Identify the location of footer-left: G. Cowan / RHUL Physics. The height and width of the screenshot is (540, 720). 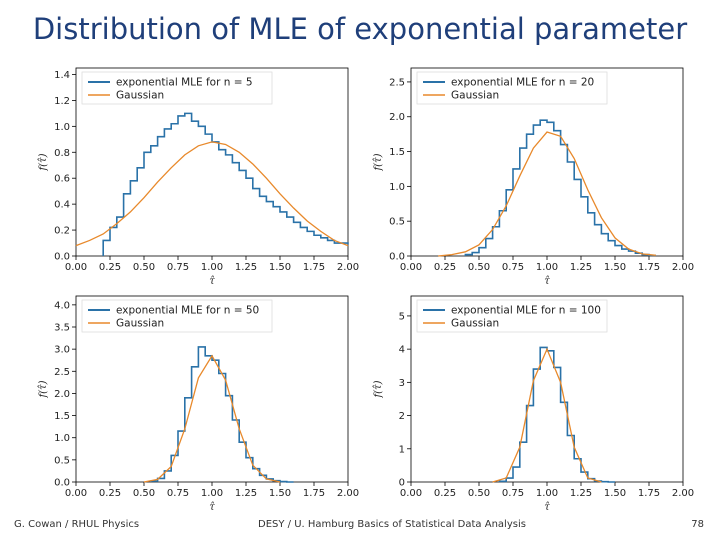
(77, 524).